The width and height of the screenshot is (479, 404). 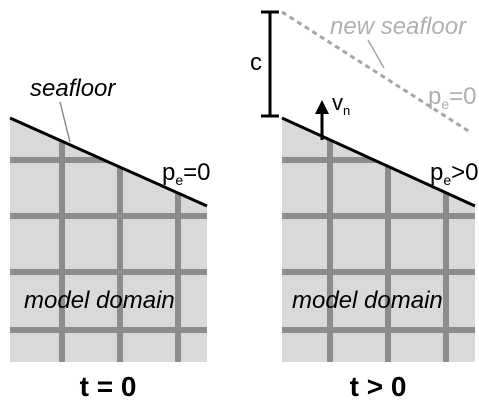 What do you see at coordinates (99, 300) in the screenshot?
I see `left-domain-label: model domain` at bounding box center [99, 300].